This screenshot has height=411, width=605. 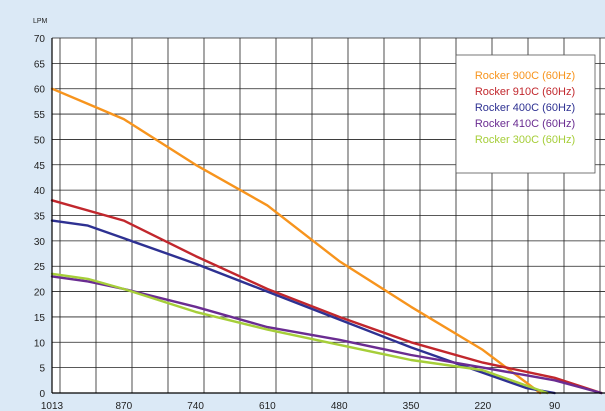 What do you see at coordinates (40, 242) in the screenshot?
I see `y-tick-label: 30` at bounding box center [40, 242].